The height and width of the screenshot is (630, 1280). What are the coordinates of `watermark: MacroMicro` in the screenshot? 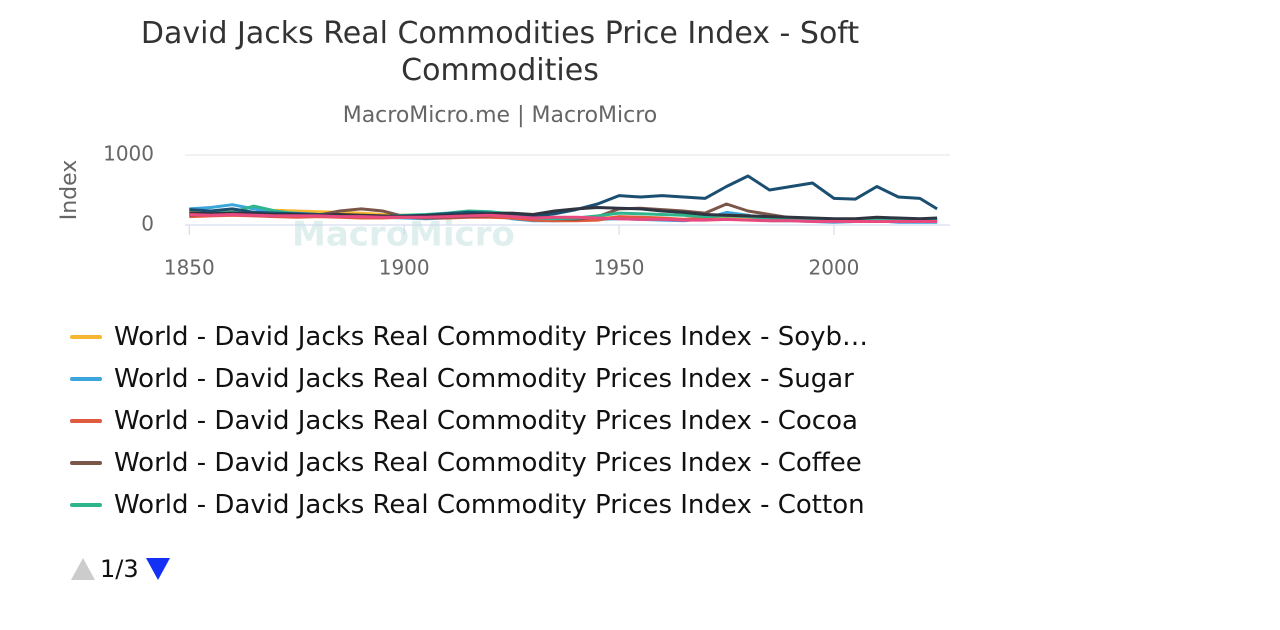 It's located at (403, 235).